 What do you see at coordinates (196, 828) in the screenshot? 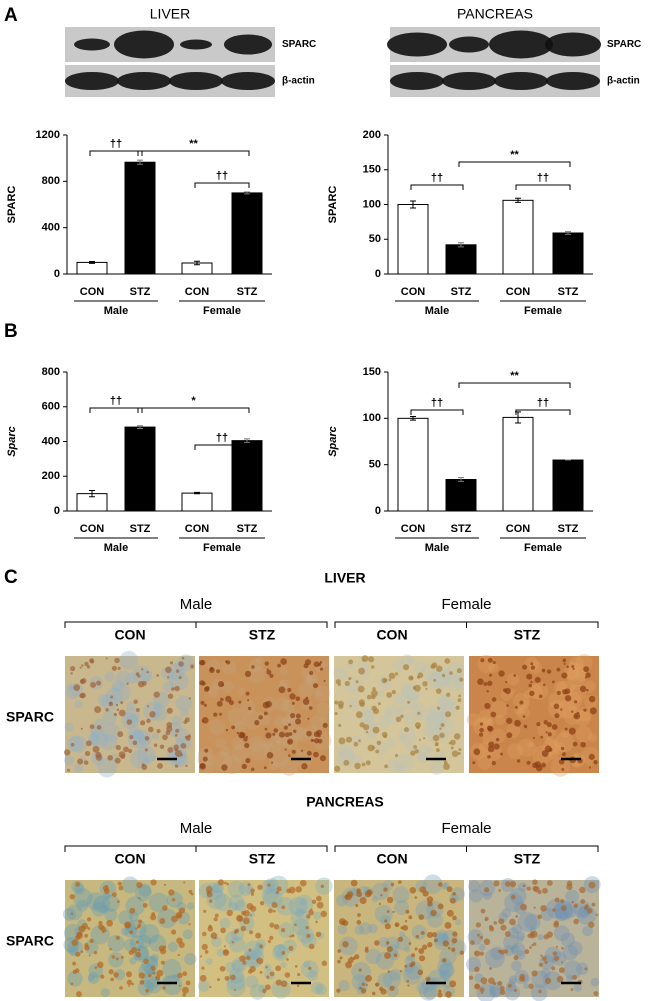
I see `histology-group: Male` at bounding box center [196, 828].